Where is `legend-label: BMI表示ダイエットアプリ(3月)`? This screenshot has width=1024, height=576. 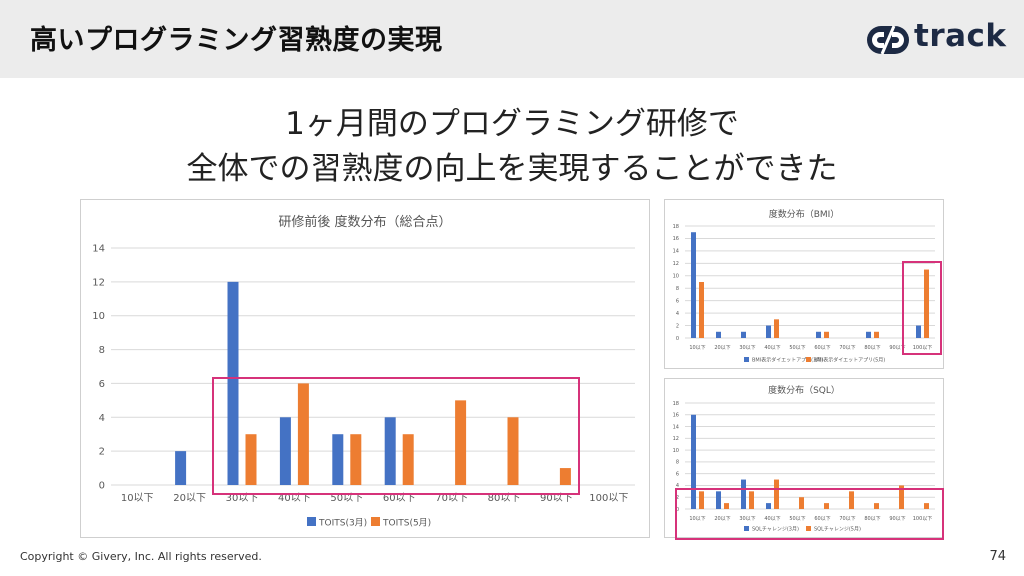
legend-label: BMI表示ダイエットアプリ(3月) is located at coordinates (787, 360).